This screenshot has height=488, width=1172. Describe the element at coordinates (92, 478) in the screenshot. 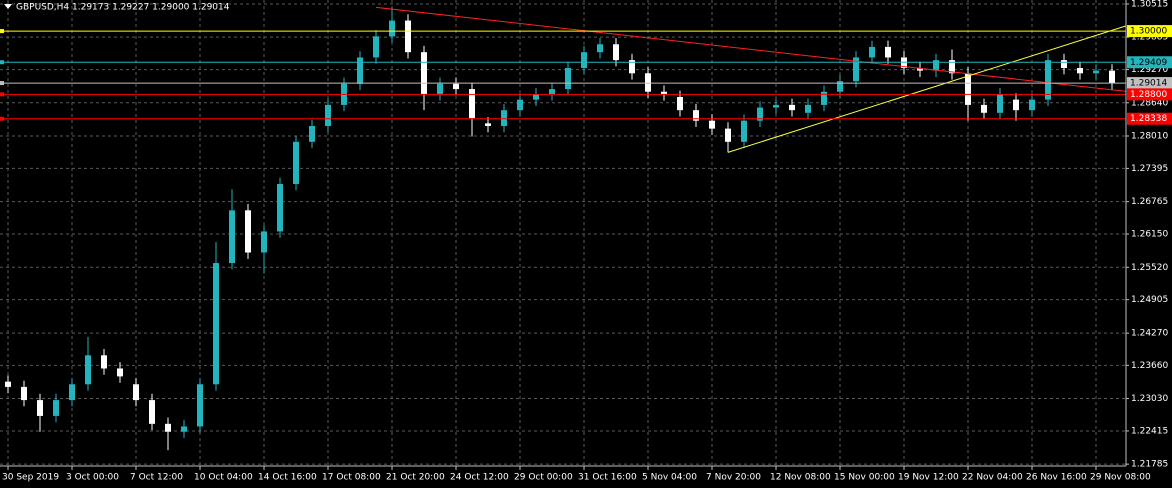

I see `x-tick-label: 3 Oct 00:00` at that location.